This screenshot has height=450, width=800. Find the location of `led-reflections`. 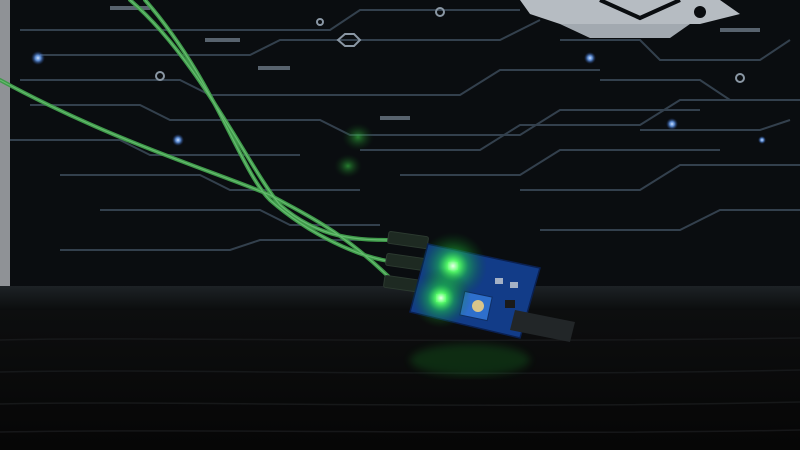

led-reflections is located at coordinates (354, 150).